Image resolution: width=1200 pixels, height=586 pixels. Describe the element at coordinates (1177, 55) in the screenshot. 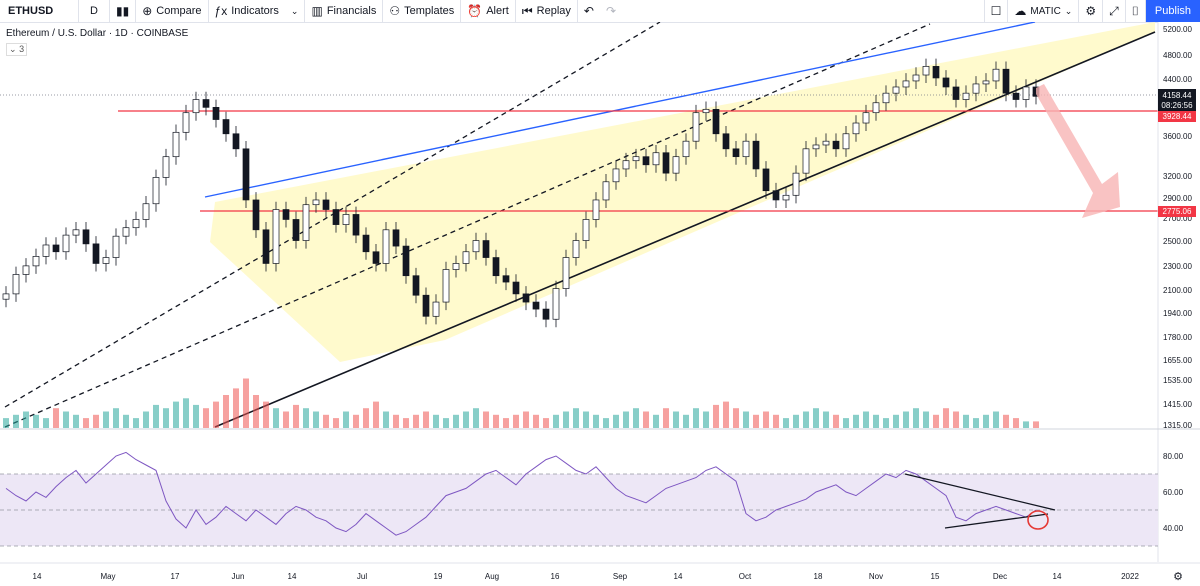

I see `price-tick-label: 4800.00` at that location.